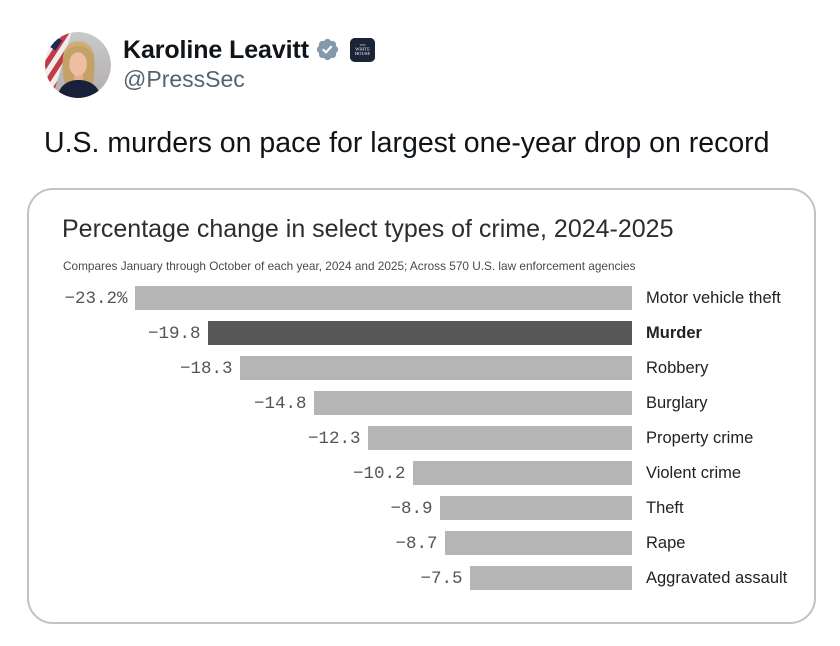 The width and height of the screenshot is (840, 646). I want to click on svg-text: WHITE, so click(362, 49).